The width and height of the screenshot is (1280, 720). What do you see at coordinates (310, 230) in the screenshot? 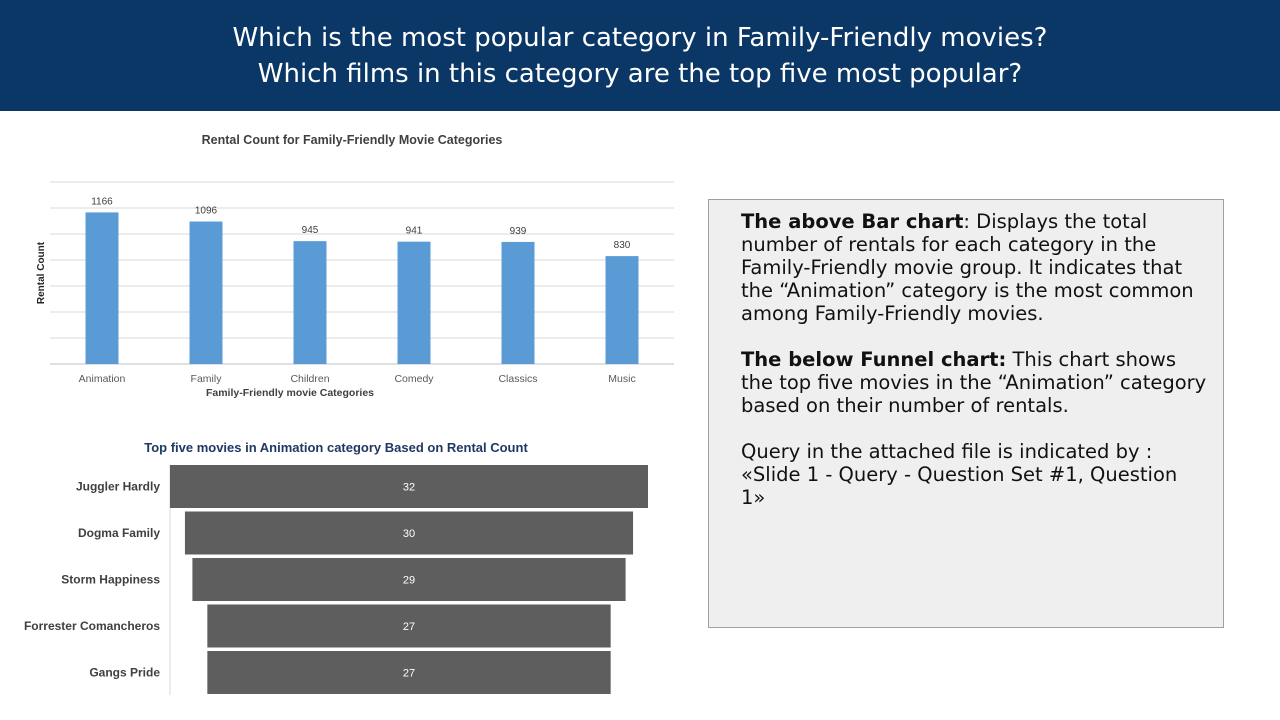
I see `bar-data-label: 945` at bounding box center [310, 230].